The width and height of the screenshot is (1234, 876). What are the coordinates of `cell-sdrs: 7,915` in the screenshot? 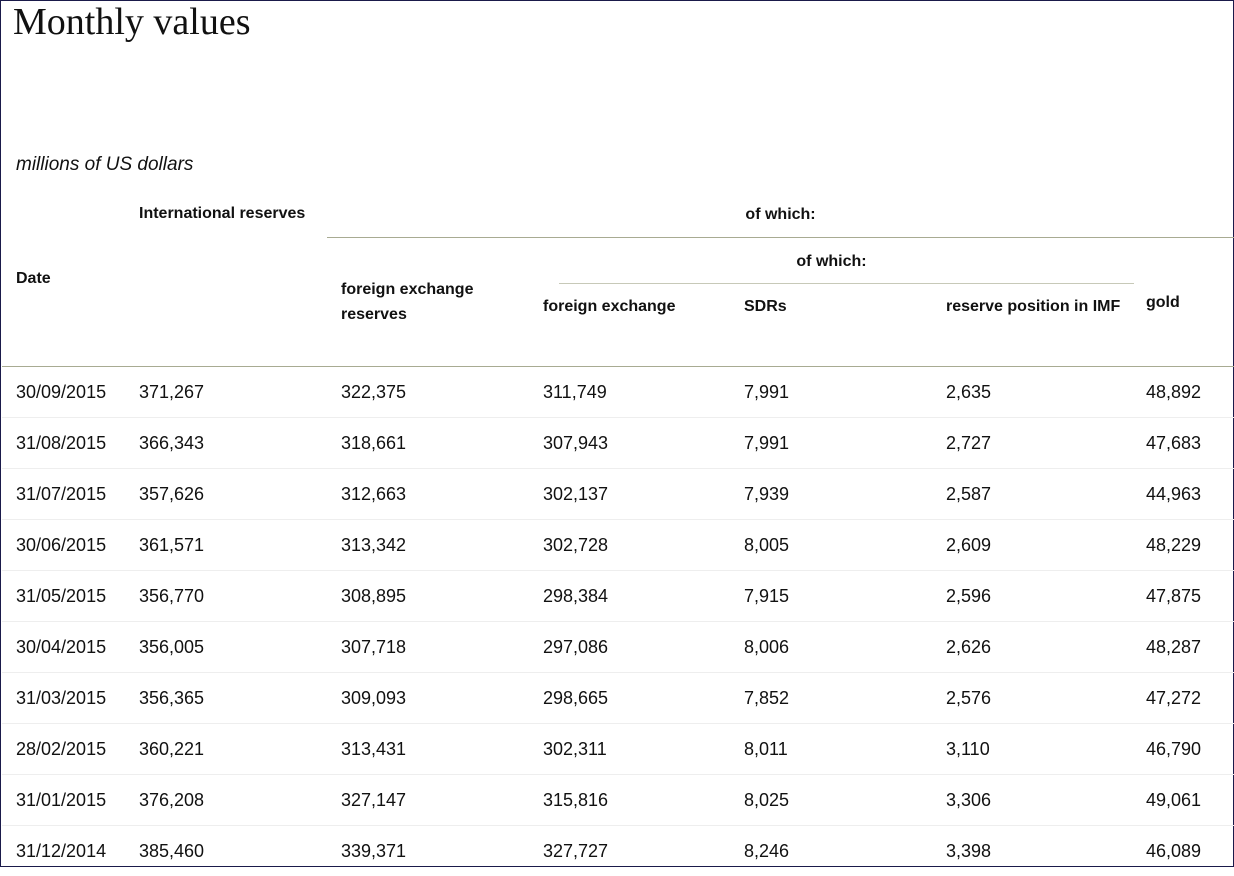 It's located at (831, 596).